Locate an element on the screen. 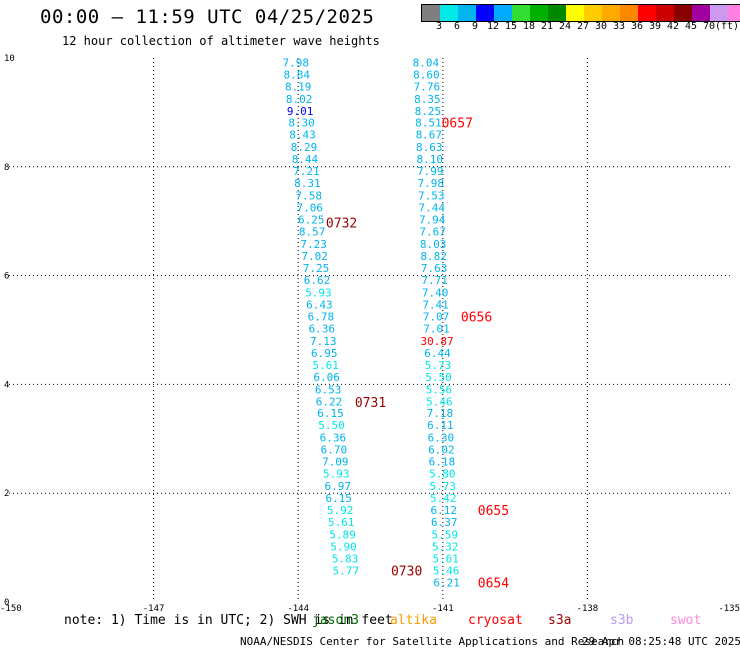  data-point-cryosat: 6.12 is located at coordinates (444, 510).